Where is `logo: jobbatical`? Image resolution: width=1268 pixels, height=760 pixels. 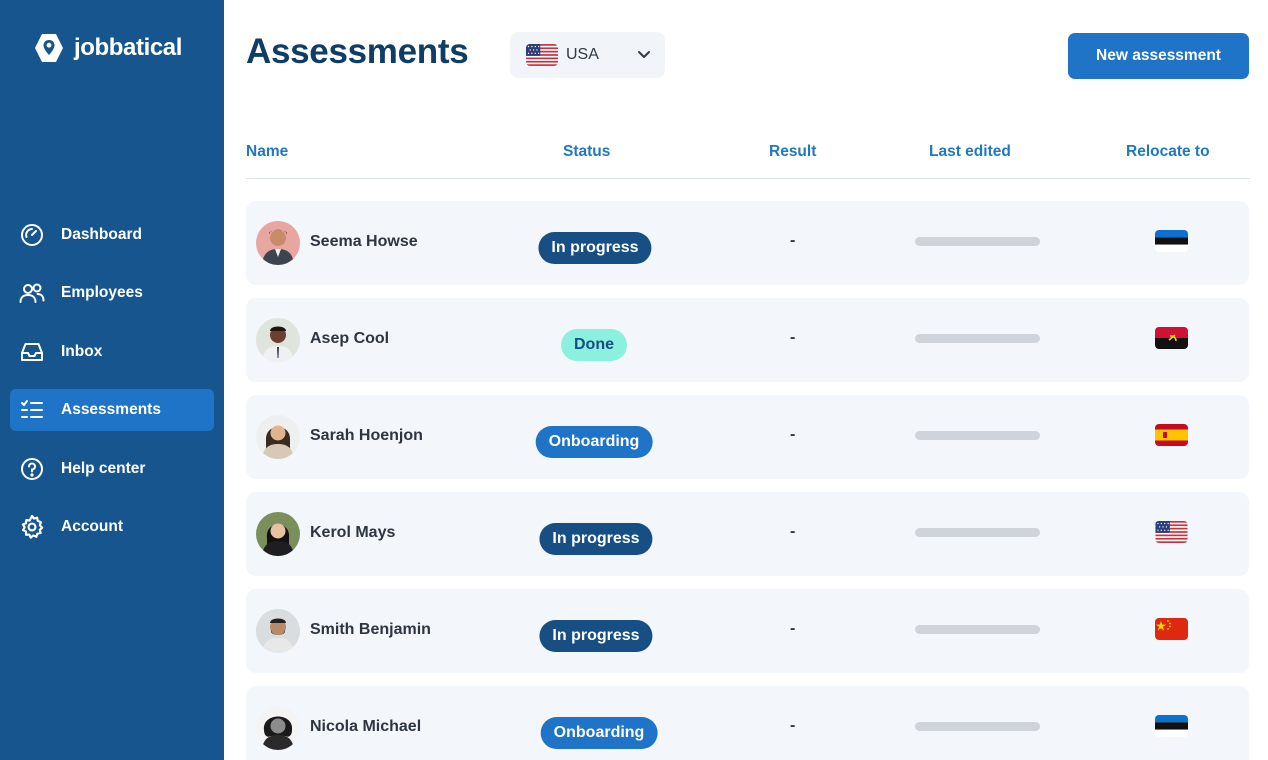 logo: jobbatical is located at coordinates (107, 48).